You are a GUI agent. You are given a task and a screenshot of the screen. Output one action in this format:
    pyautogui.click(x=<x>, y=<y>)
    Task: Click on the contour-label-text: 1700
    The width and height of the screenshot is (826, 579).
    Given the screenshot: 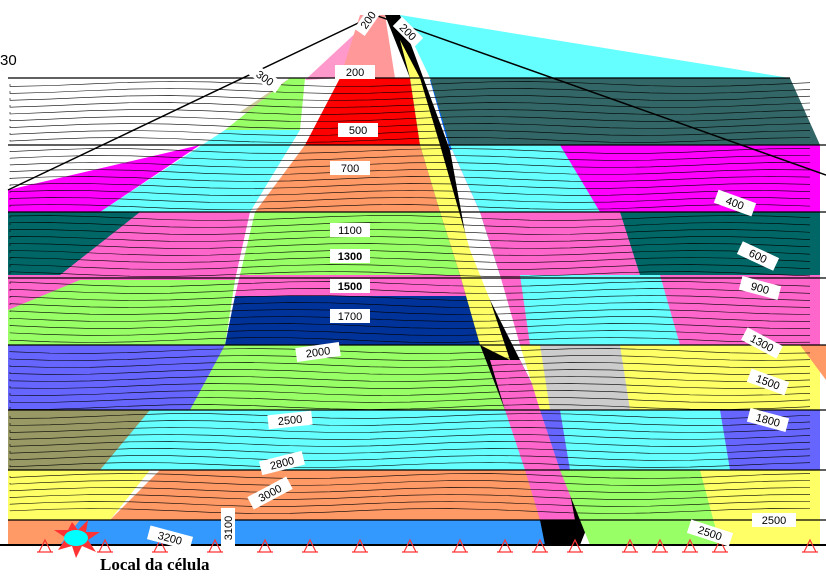 What is the action you would take?
    pyautogui.click(x=350, y=317)
    